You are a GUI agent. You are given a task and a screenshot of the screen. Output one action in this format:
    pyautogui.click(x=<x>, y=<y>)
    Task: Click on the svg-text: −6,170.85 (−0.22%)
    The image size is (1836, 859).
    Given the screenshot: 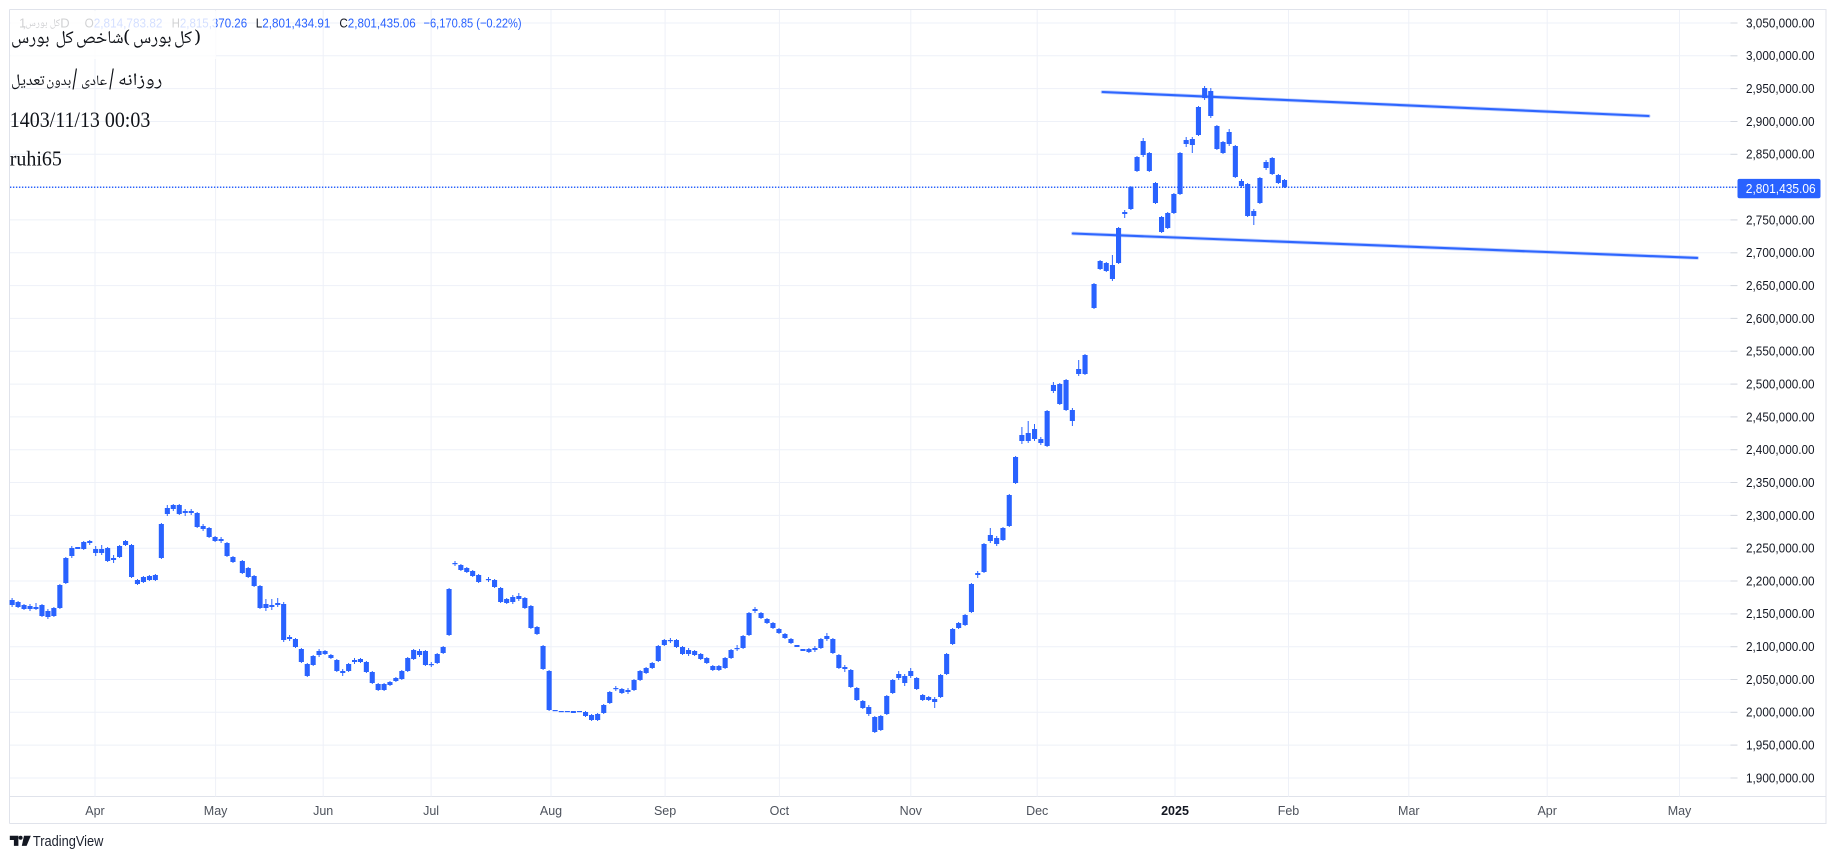 What is the action you would take?
    pyautogui.click(x=473, y=23)
    